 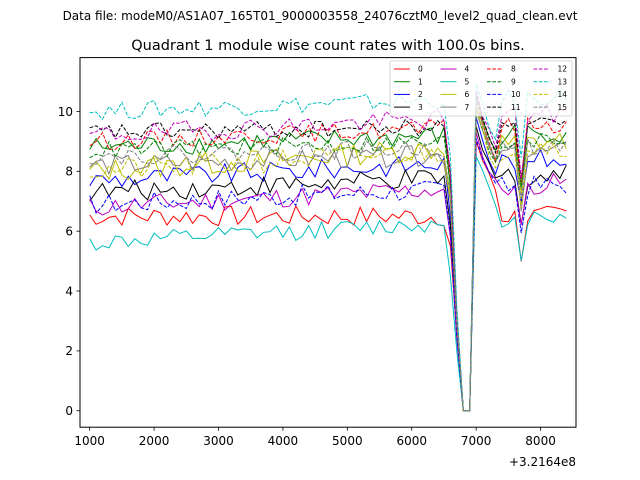 What do you see at coordinates (69, 231) in the screenshot?
I see `y-tick-label: 6` at bounding box center [69, 231].